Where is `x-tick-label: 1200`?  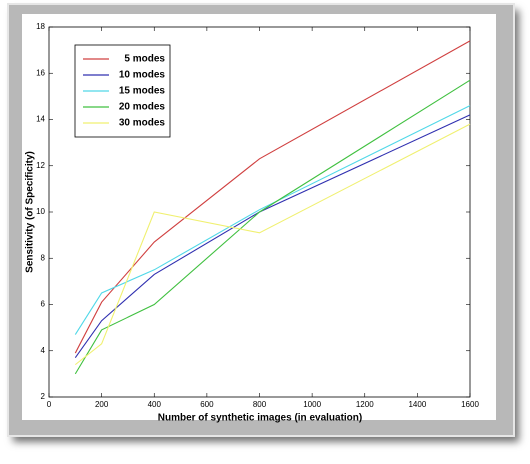
x-tick-label: 1200 is located at coordinates (365, 404).